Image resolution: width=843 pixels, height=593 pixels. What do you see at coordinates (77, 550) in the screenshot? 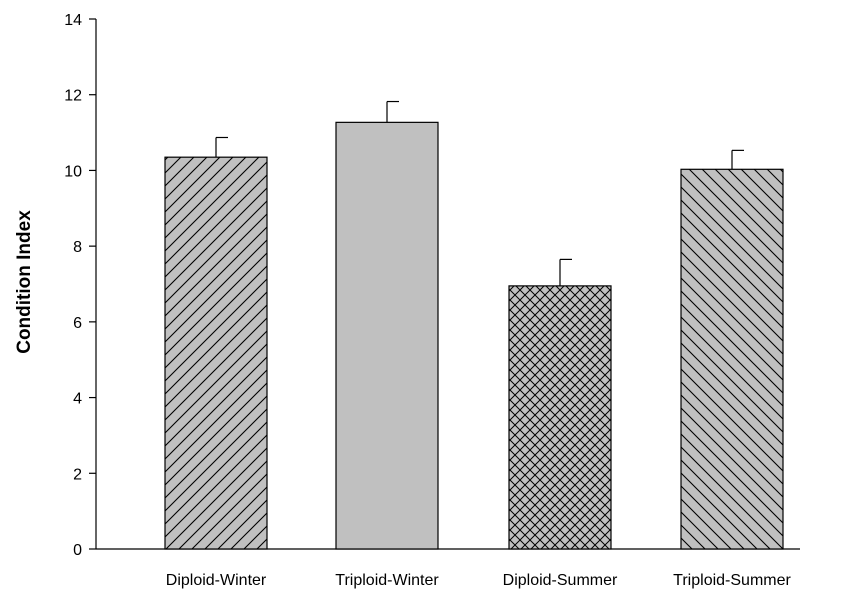
I see `y-tick-label: 0` at bounding box center [77, 550].